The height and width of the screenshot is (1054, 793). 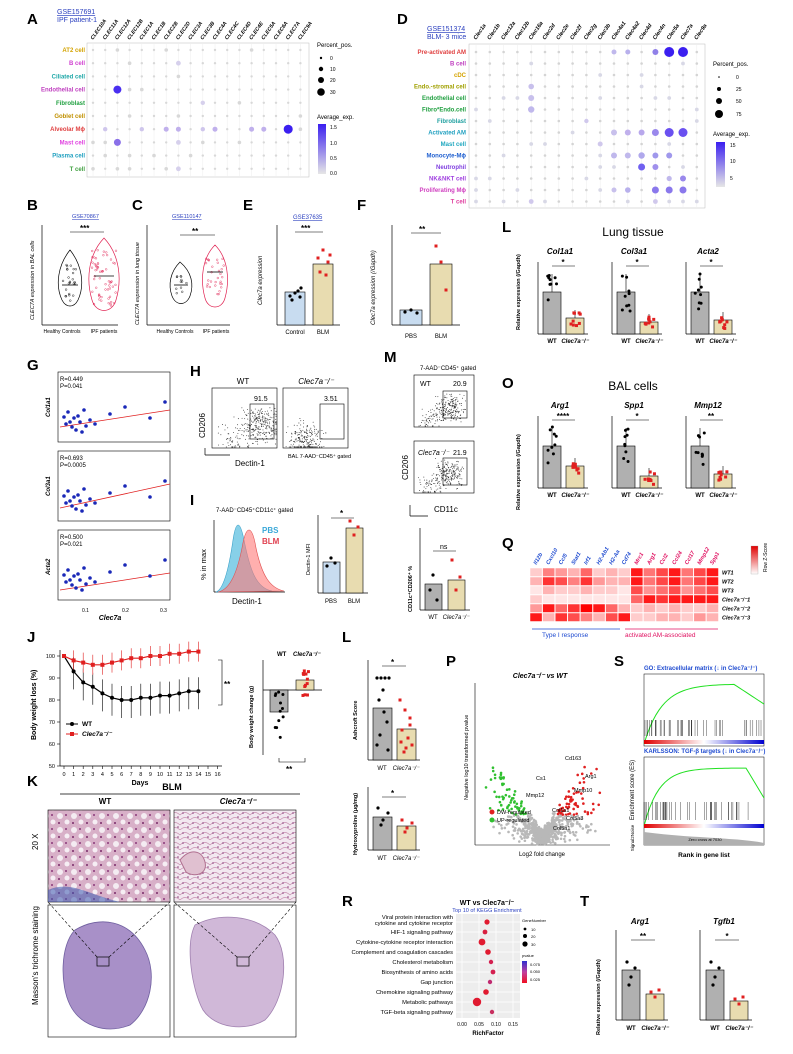 What do you see at coordinates (584, 901) in the screenshot?
I see `panel-letter-t: T` at bounding box center [584, 901].